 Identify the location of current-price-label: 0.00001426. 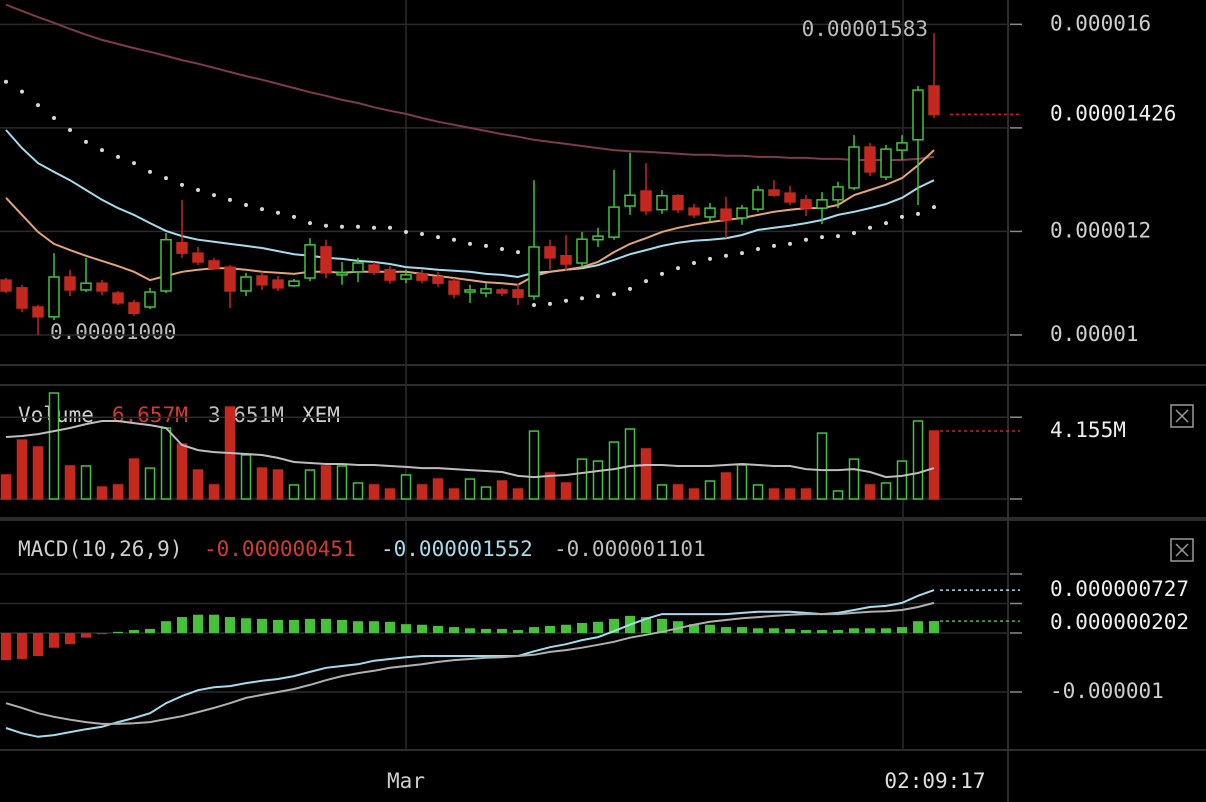
(1113, 113).